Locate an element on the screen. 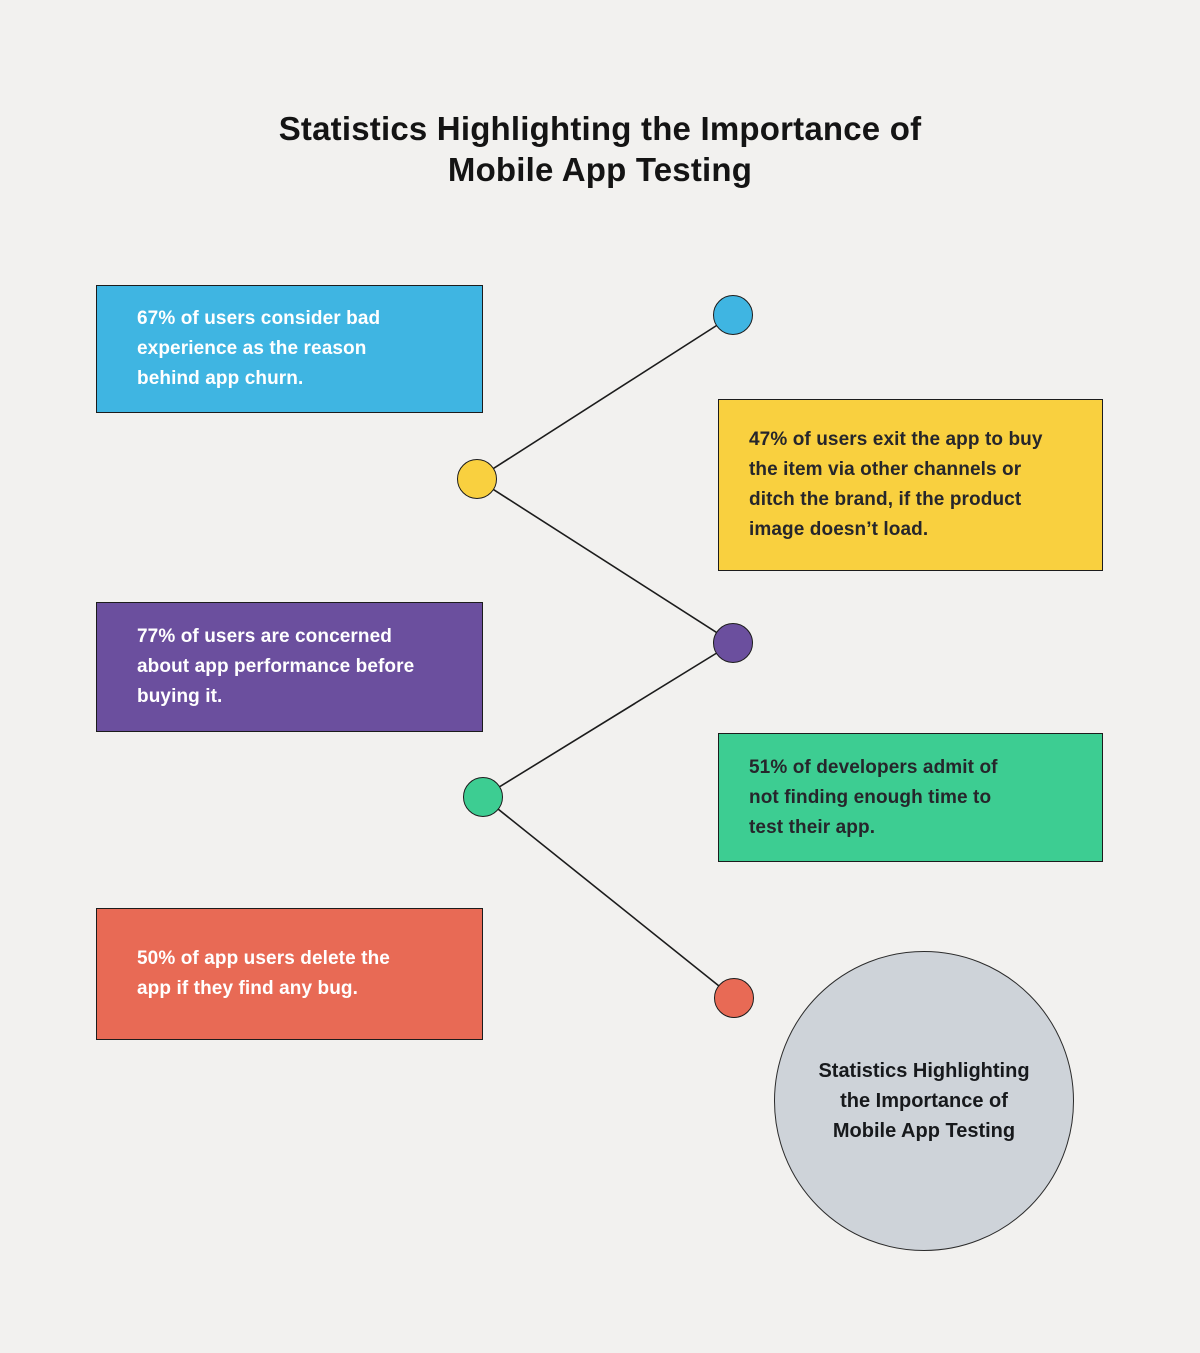 This screenshot has height=1353, width=1200. stat-text-line: about app performance before is located at coordinates (276, 666).